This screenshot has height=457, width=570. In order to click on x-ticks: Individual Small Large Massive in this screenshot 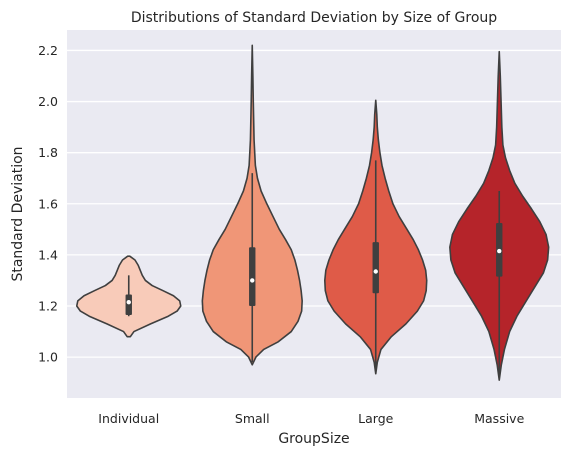, I will do `click(311, 418)`.